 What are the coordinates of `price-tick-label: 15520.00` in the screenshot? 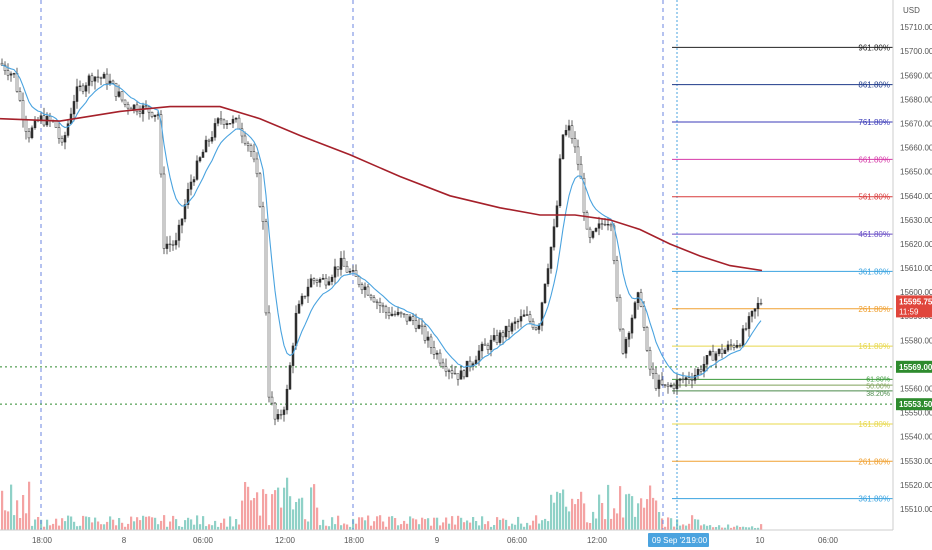 It's located at (916, 485).